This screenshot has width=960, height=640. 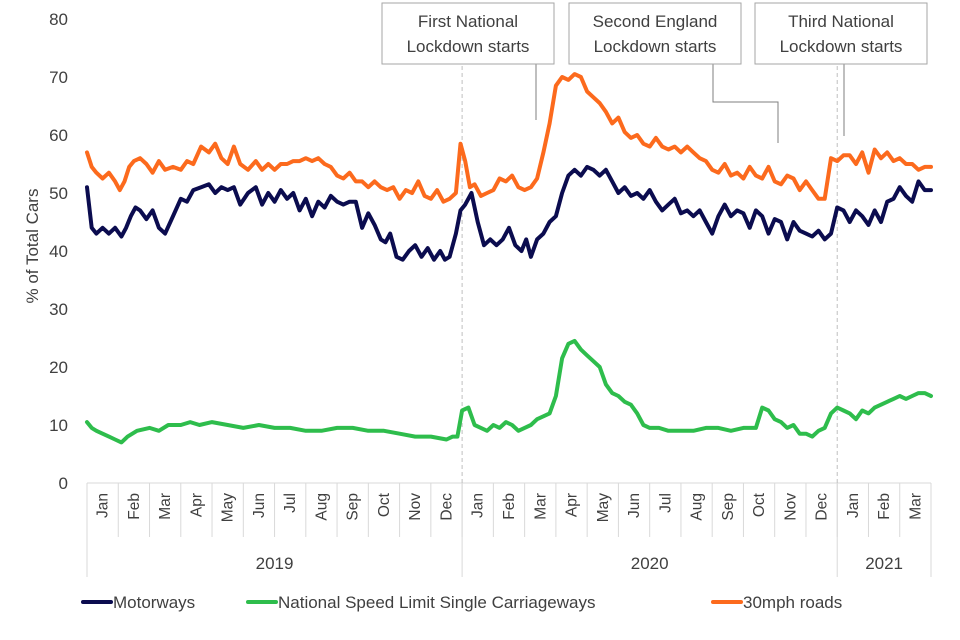 I want to click on annotation-third-lockdown-line1: Third National, so click(x=841, y=21).